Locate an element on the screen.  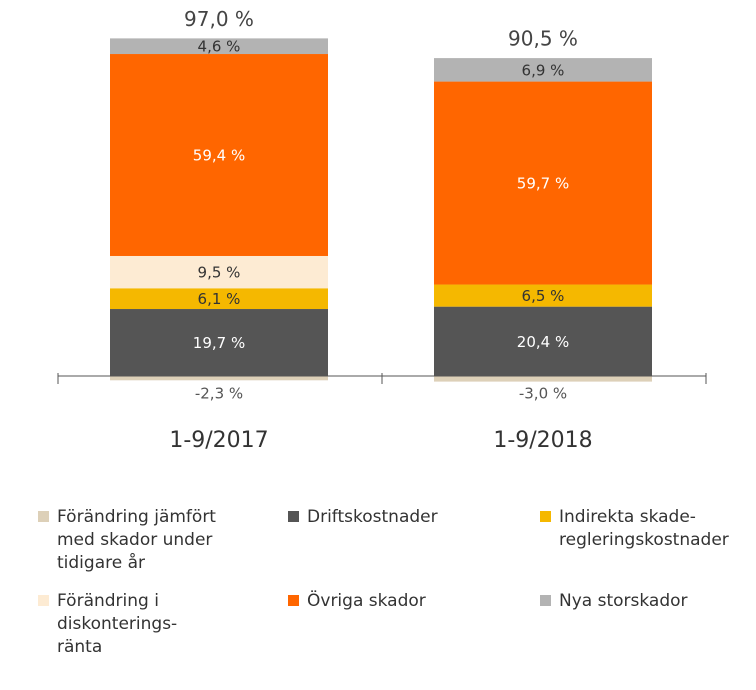
data-label: -2,3 % is located at coordinates (219, 394).